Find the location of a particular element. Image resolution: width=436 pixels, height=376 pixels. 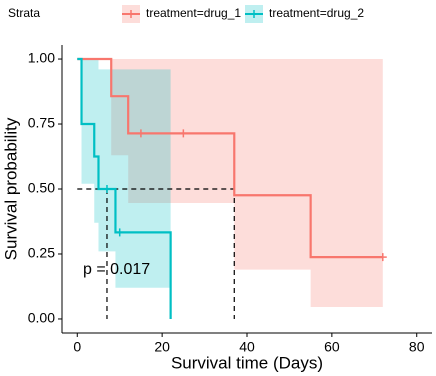

y-tick-label: 0.50 is located at coordinates (41, 188).